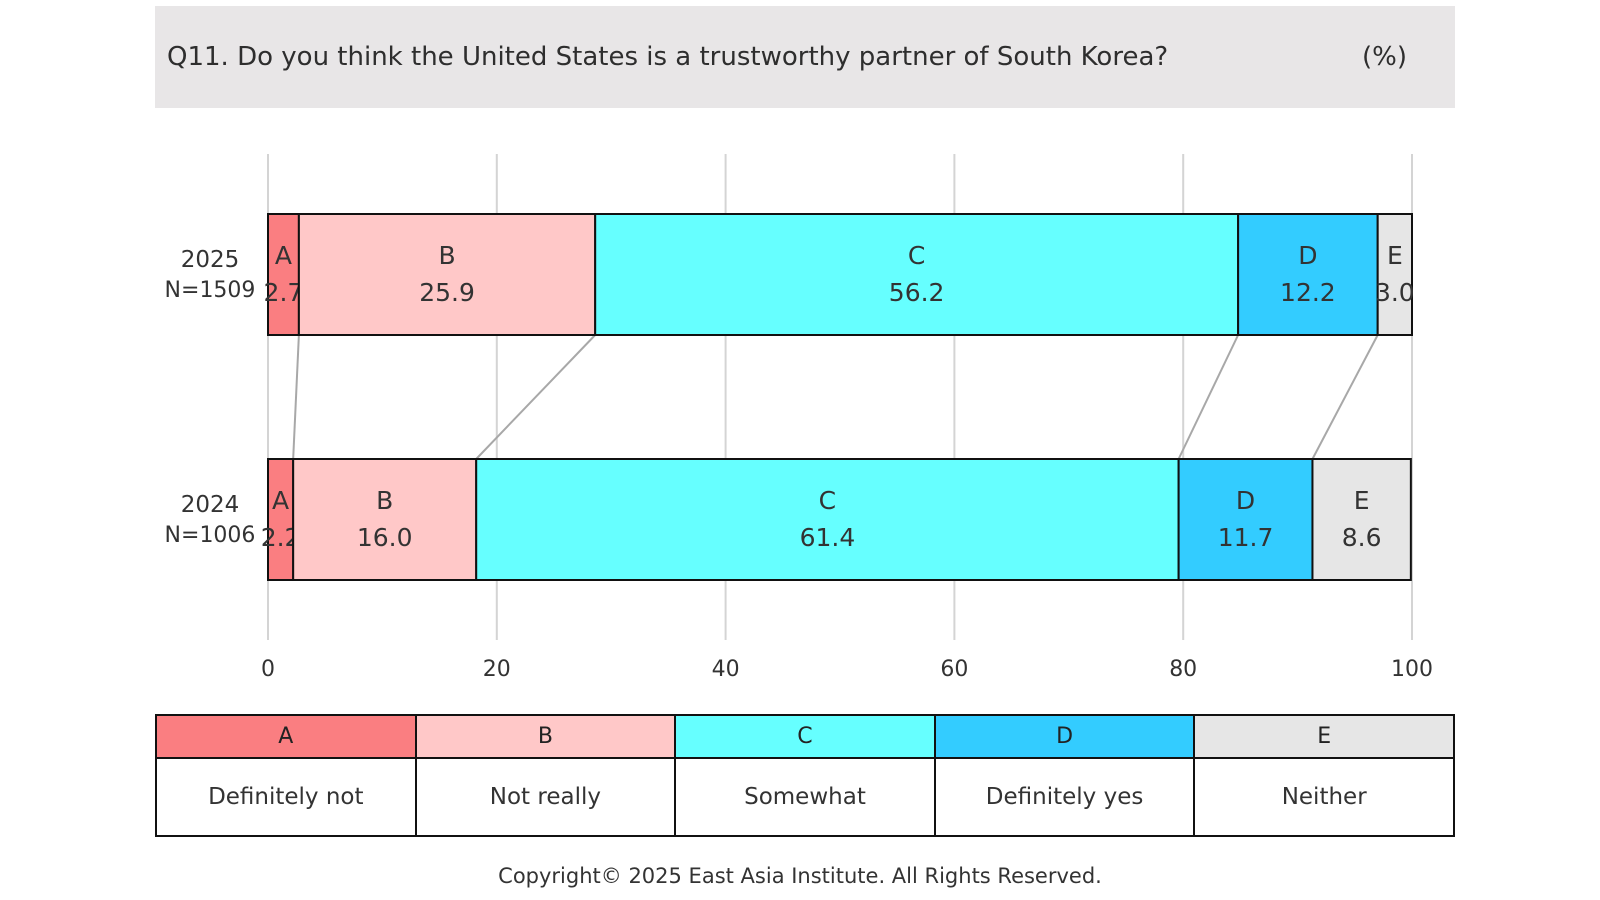 The width and height of the screenshot is (1600, 900). Describe the element at coordinates (286, 797) in the screenshot. I see `legend-label-a: Definitely not` at that location.